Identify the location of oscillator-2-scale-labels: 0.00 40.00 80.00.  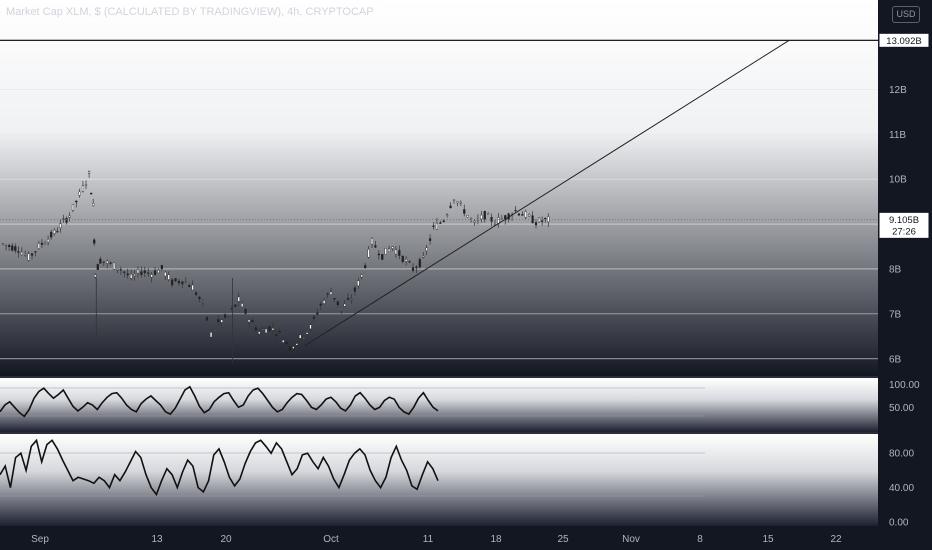
(901, 489).